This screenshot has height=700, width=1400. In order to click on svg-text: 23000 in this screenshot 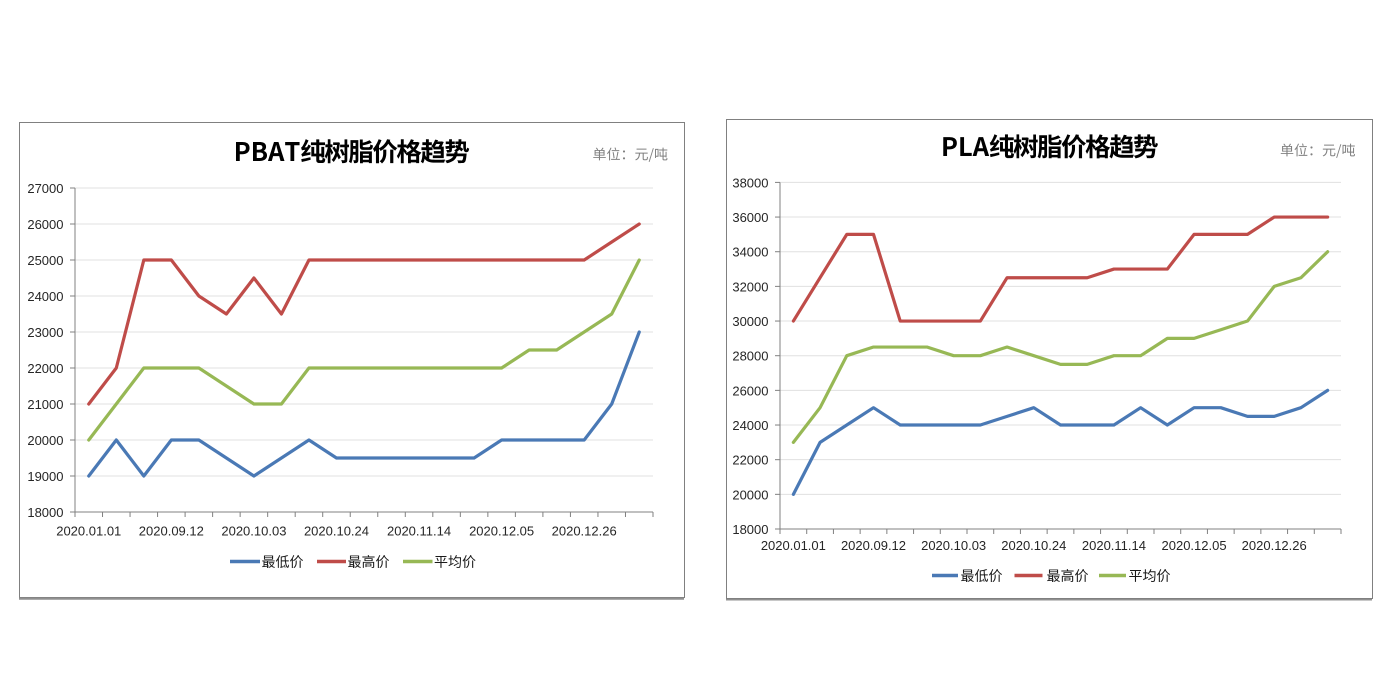, I will do `click(45, 332)`.